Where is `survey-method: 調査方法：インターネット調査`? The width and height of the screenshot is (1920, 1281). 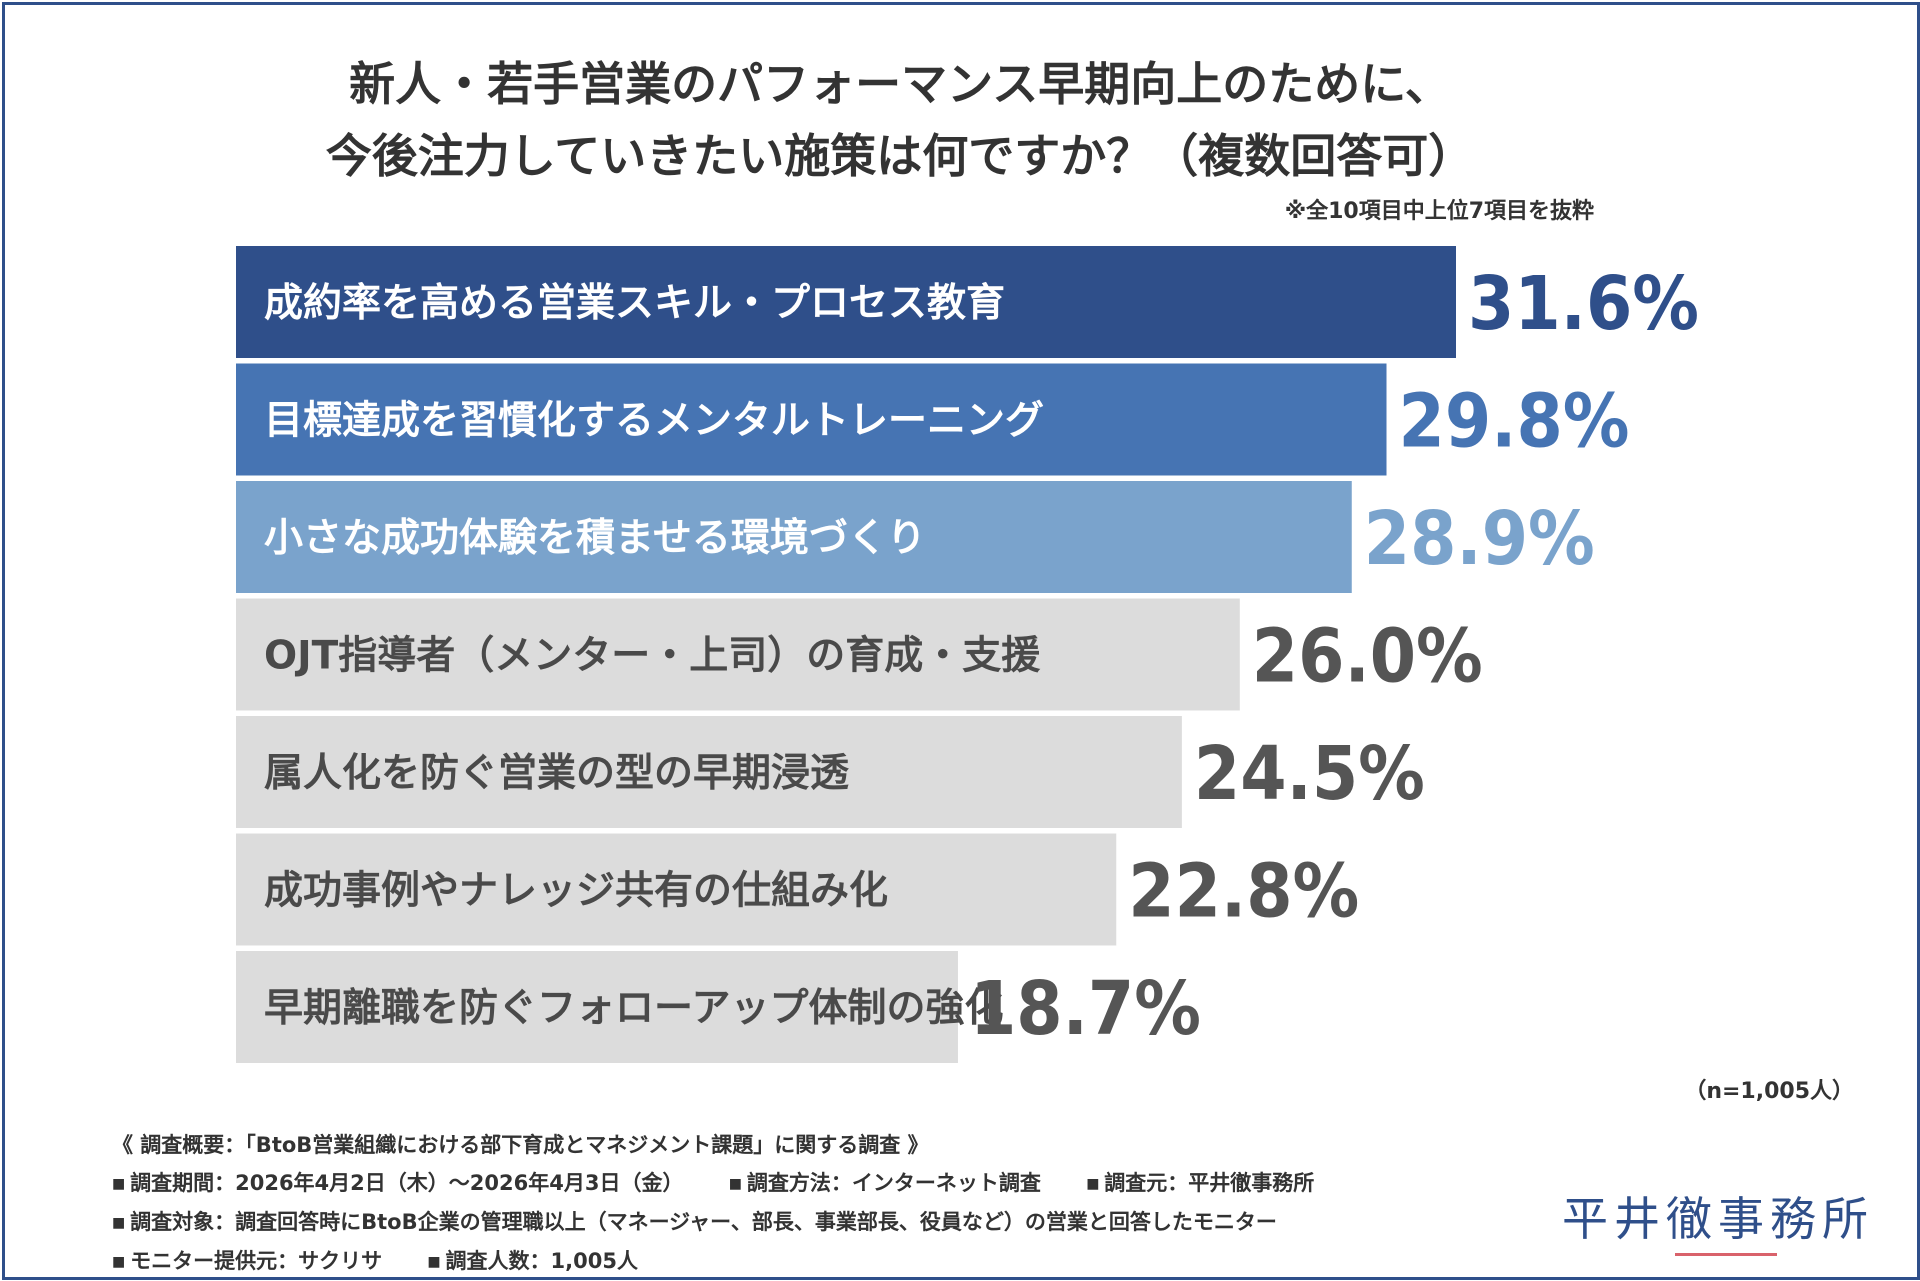 survey-method: 調査方法：インターネット調査 is located at coordinates (885, 1183).